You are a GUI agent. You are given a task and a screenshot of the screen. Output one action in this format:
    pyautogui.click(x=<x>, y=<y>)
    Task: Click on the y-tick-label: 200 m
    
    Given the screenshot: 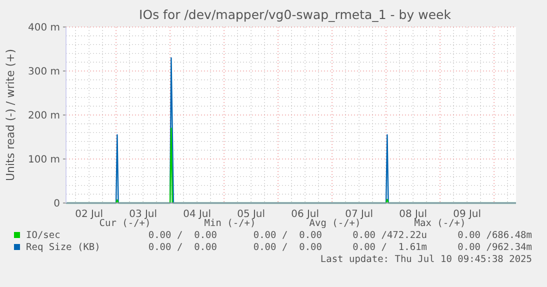 What is the action you would take?
    pyautogui.click(x=44, y=116)
    